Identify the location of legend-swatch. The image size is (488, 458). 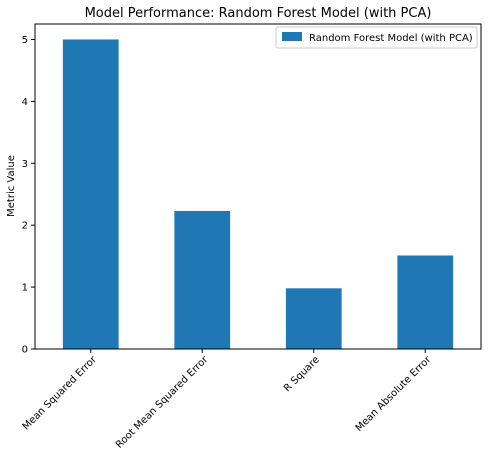
(292, 36).